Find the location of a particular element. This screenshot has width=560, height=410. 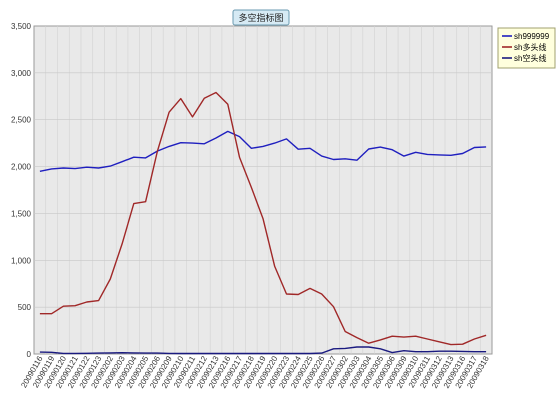

y-axis-tick-labels: 0 500 1,000 1,500 2,000 2,500 3,000 3,500 is located at coordinates (21, 190).